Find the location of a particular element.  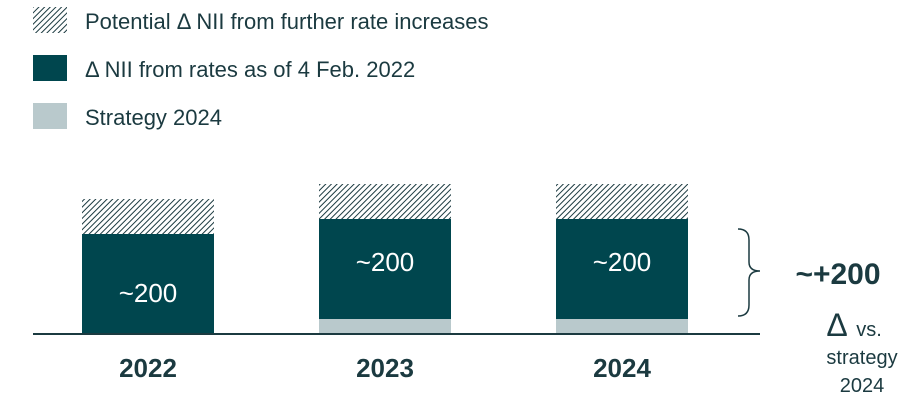

delta-vs-label: vs. is located at coordinates (869, 330).